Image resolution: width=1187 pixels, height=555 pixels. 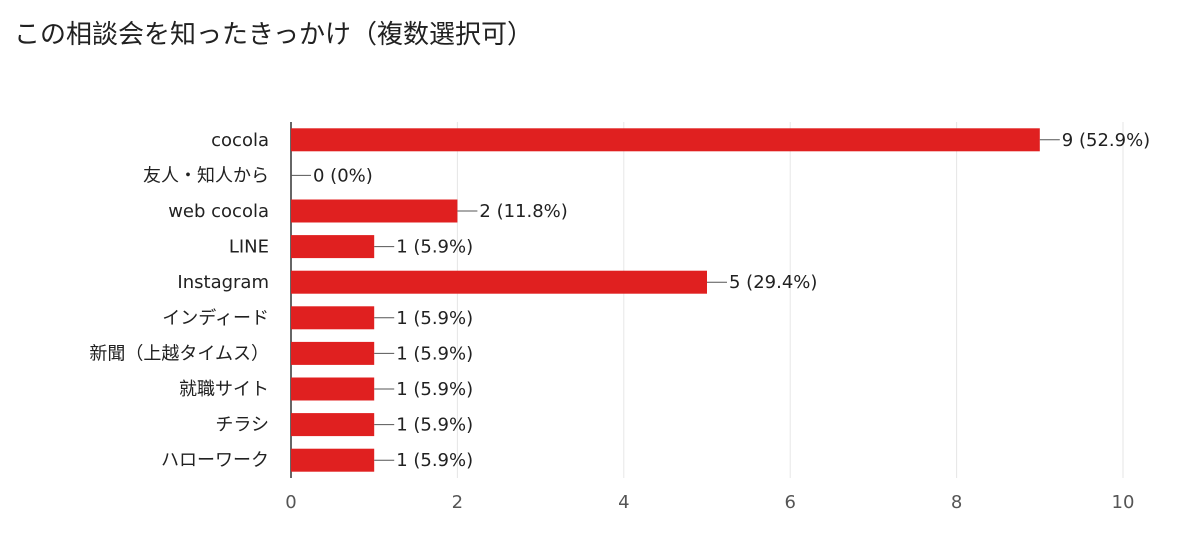 I want to click on data-label: 9 (52.9%), so click(x=1106, y=140).